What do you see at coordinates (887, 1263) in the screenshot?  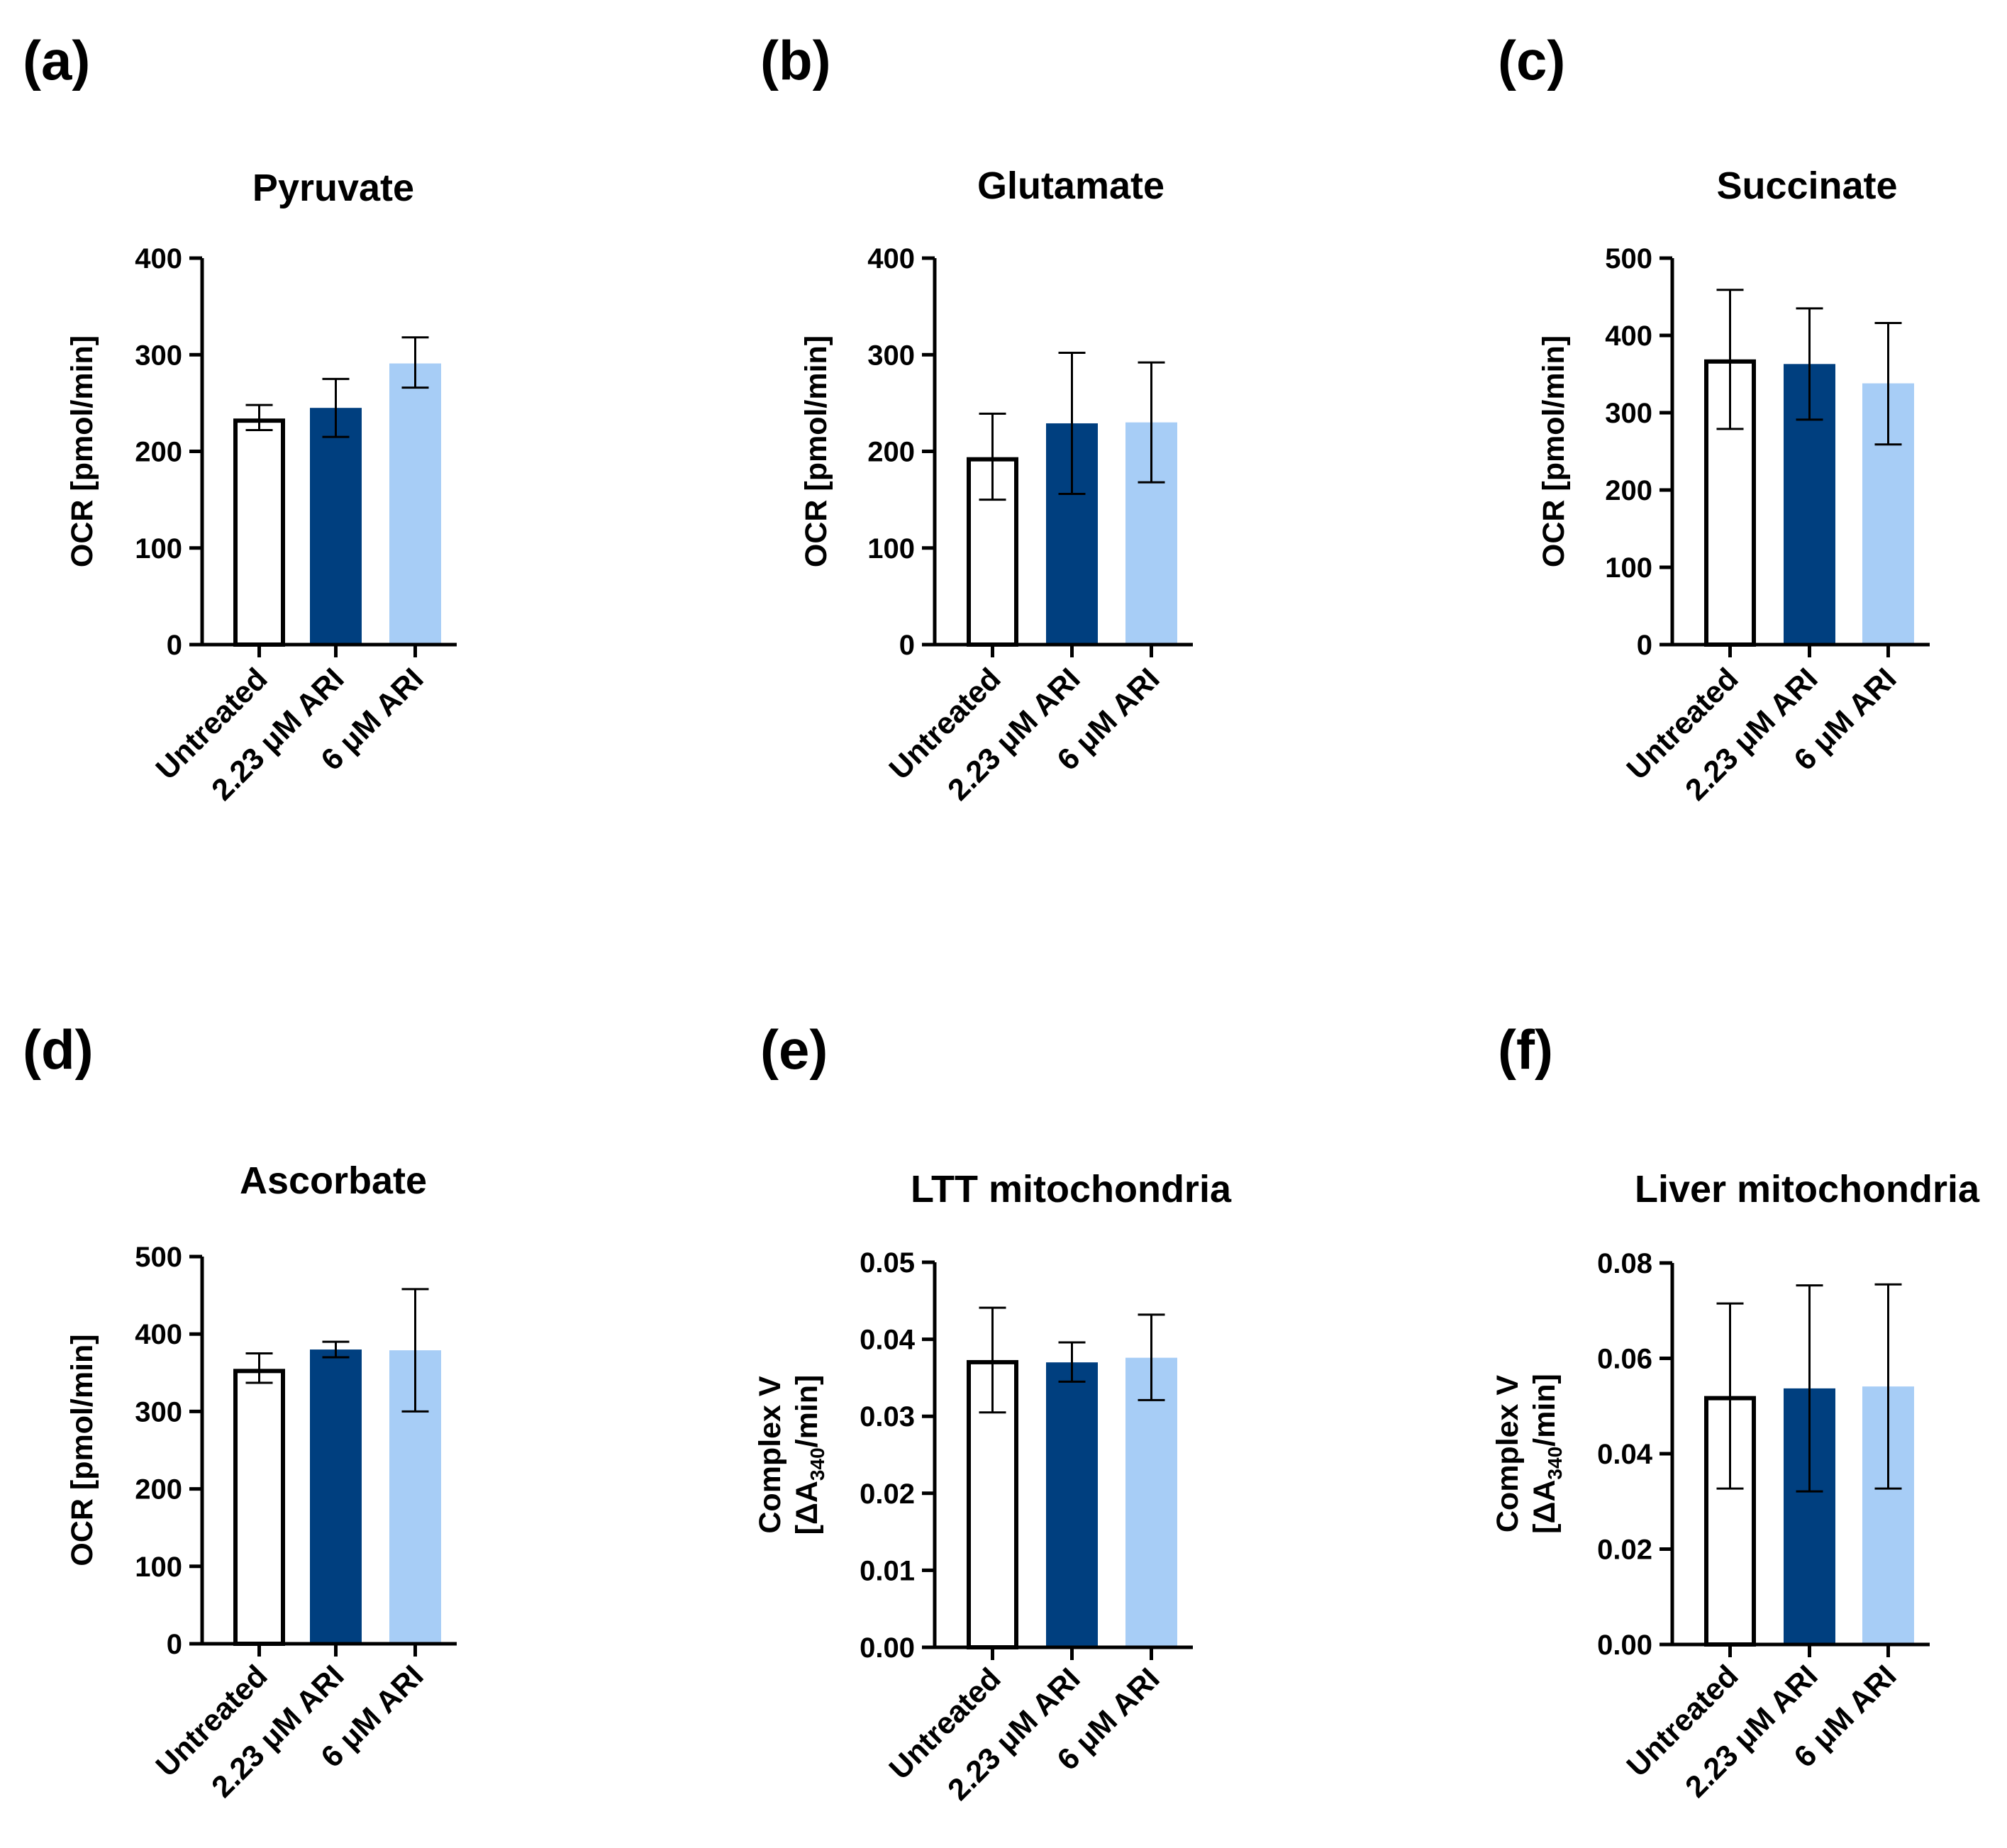 I see `y-tick-label: 0.05` at bounding box center [887, 1263].